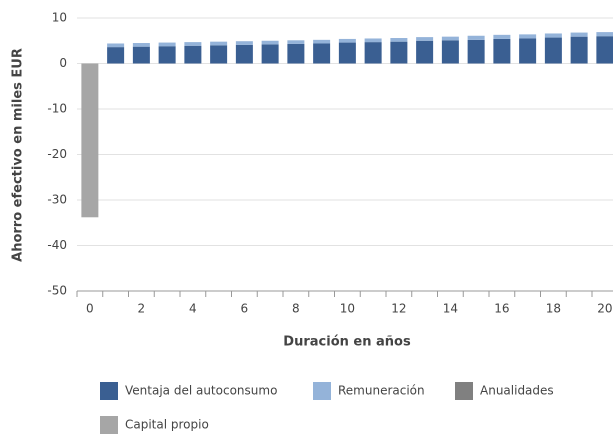 This screenshot has height=434, width=613. I want to click on x-tick-label: 6, so click(245, 309).